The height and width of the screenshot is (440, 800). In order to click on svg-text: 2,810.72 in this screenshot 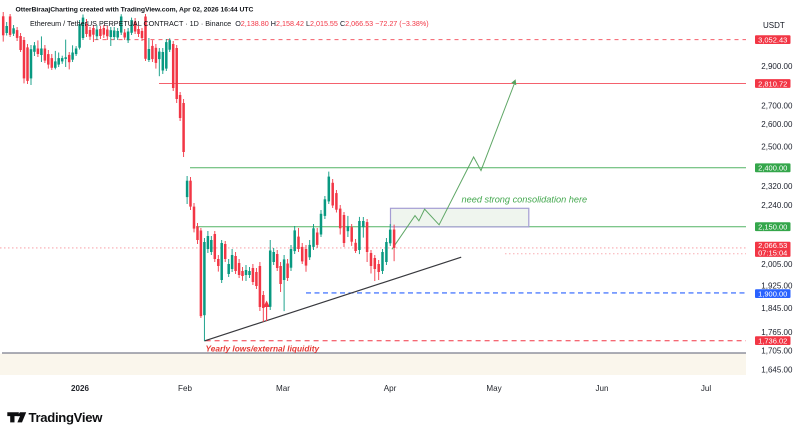, I will do `click(772, 83)`.